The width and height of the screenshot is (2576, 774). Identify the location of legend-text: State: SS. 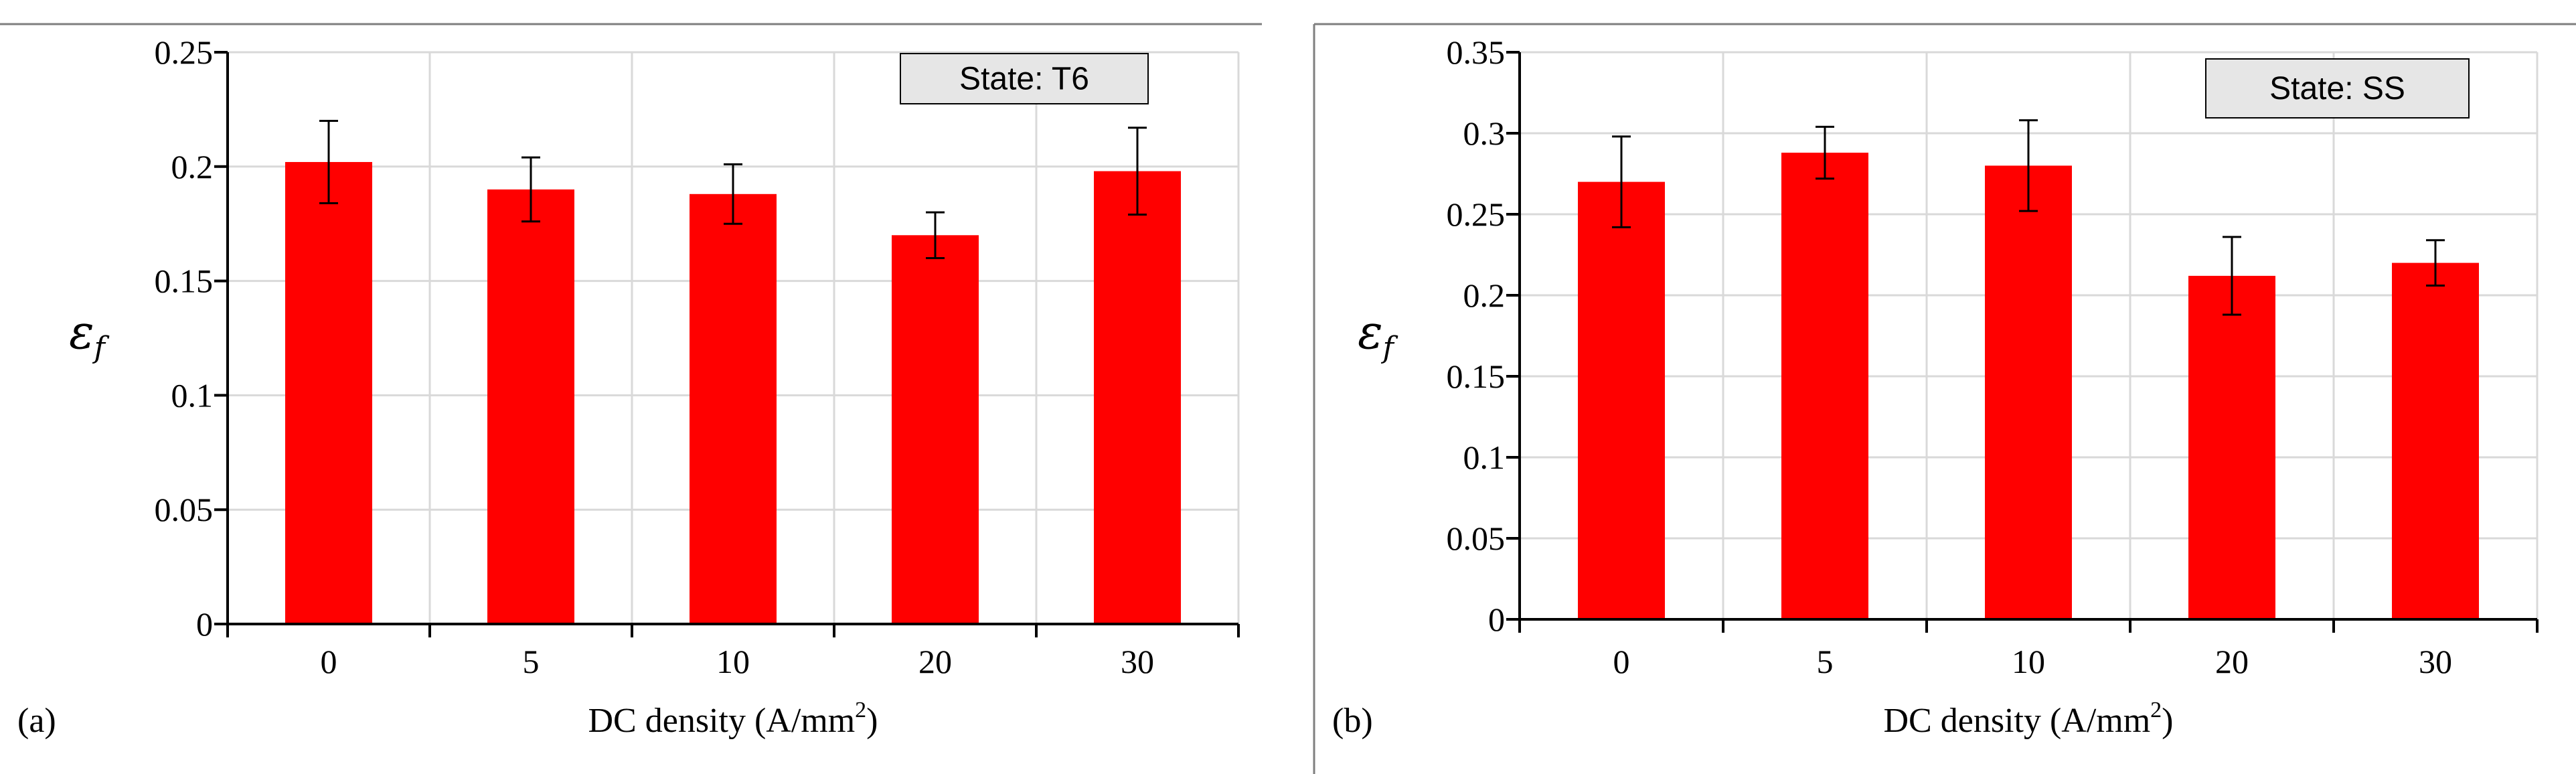
(2337, 88).